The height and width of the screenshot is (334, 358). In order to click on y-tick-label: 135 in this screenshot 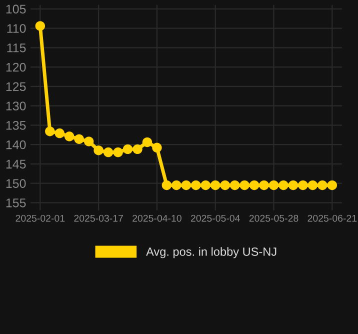, I will do `click(16, 125)`.